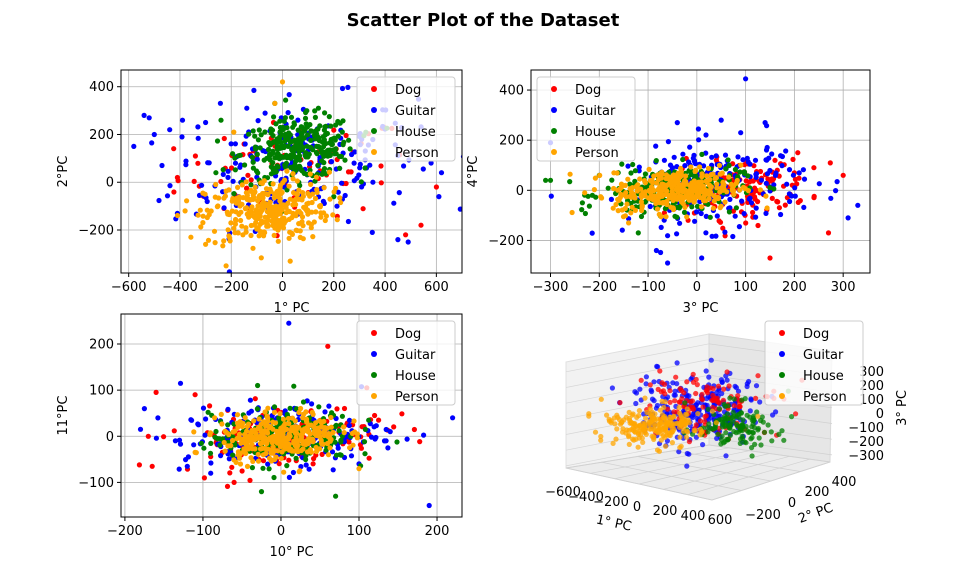 This screenshot has width=967, height=581. Describe the element at coordinates (707, 391) in the screenshot. I see `point-3d-dog` at that location.